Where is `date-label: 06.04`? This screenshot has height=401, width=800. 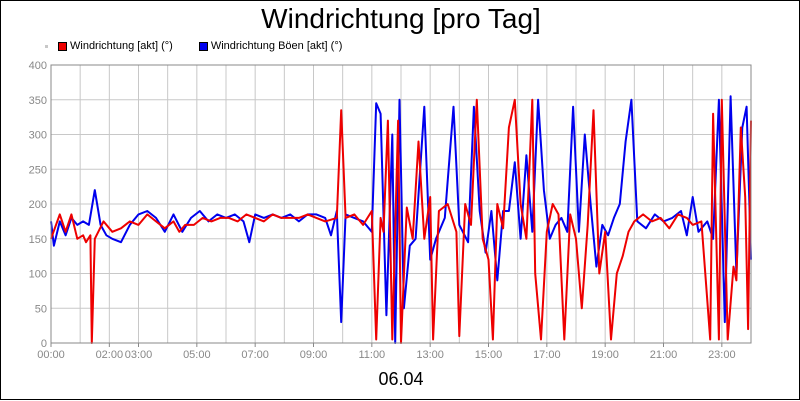
date-label: 06.04 is located at coordinates (401, 379).